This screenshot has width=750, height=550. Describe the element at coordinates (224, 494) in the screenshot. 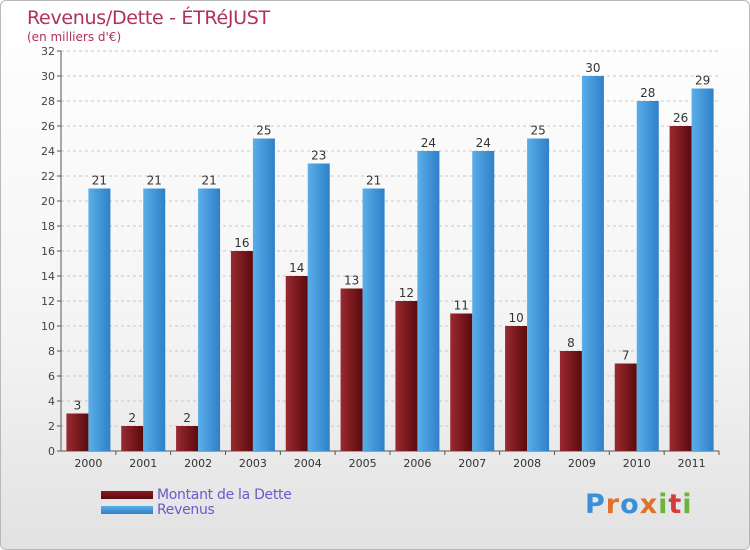

I see `legend-label-debt: Montant de la Dette` at that location.